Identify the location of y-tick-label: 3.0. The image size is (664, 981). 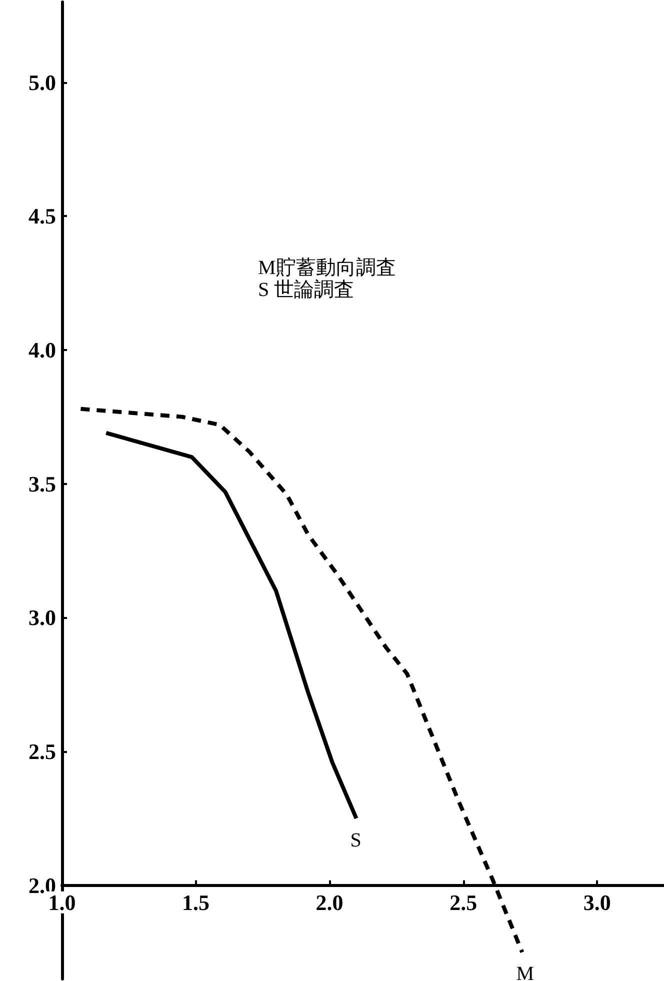
(42, 617).